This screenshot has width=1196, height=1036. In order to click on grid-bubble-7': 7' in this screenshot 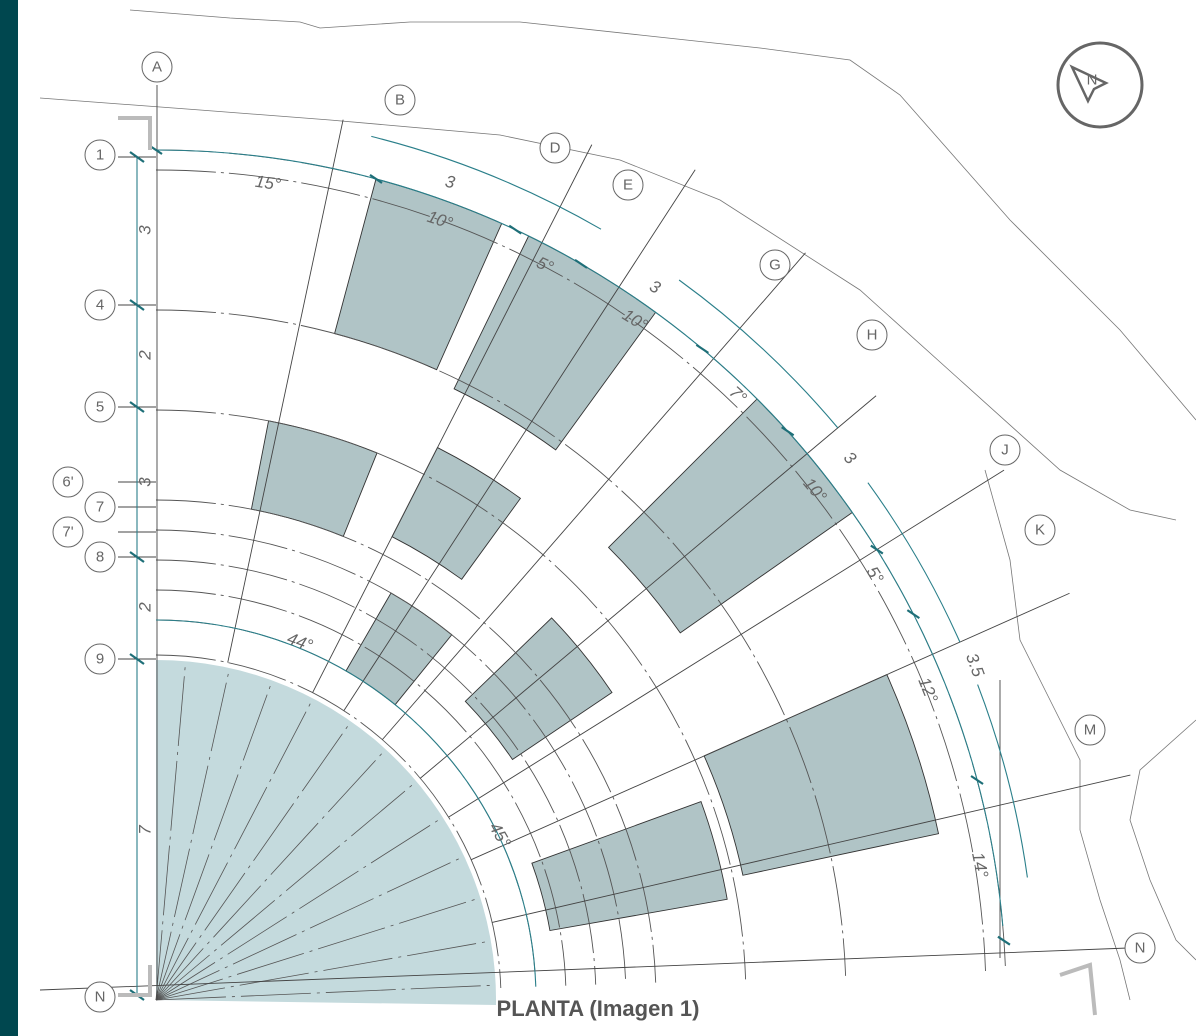, I will do `click(68, 532)`.